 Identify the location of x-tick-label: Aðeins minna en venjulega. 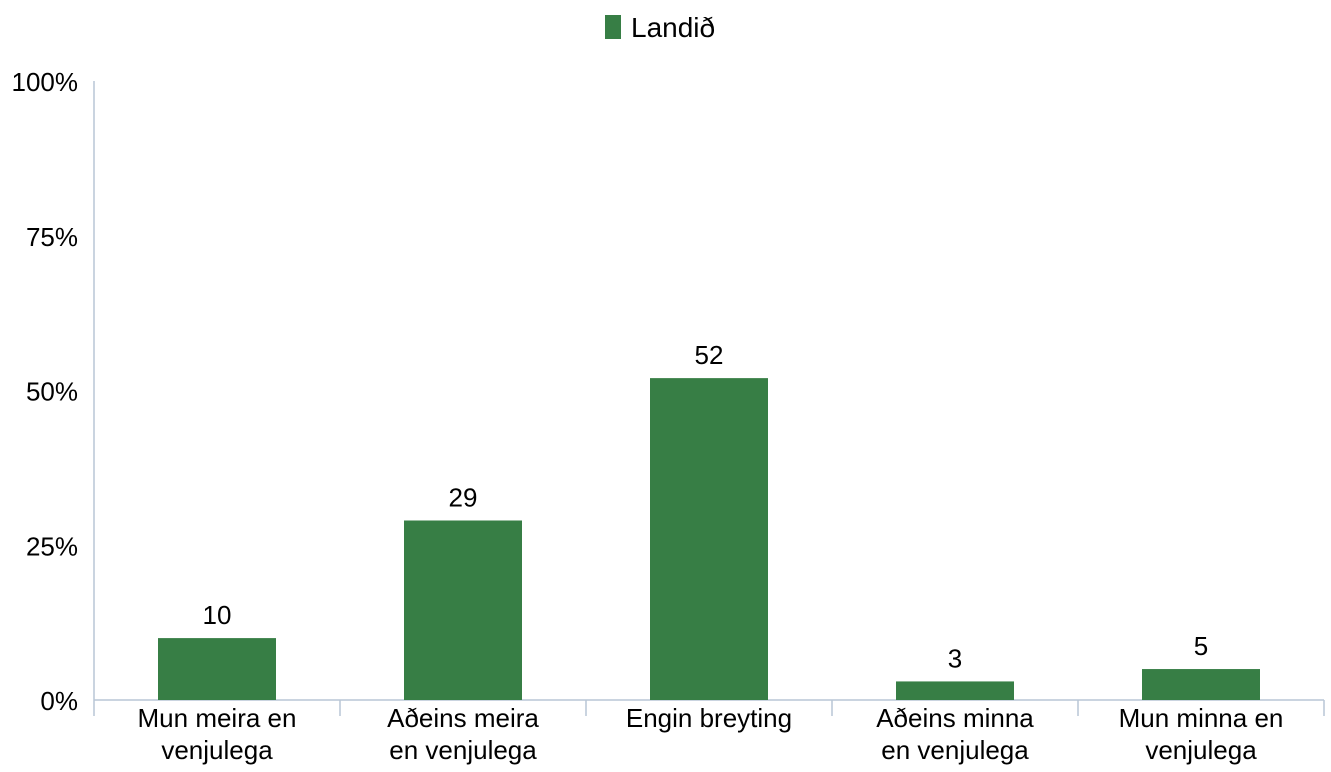
(955, 734).